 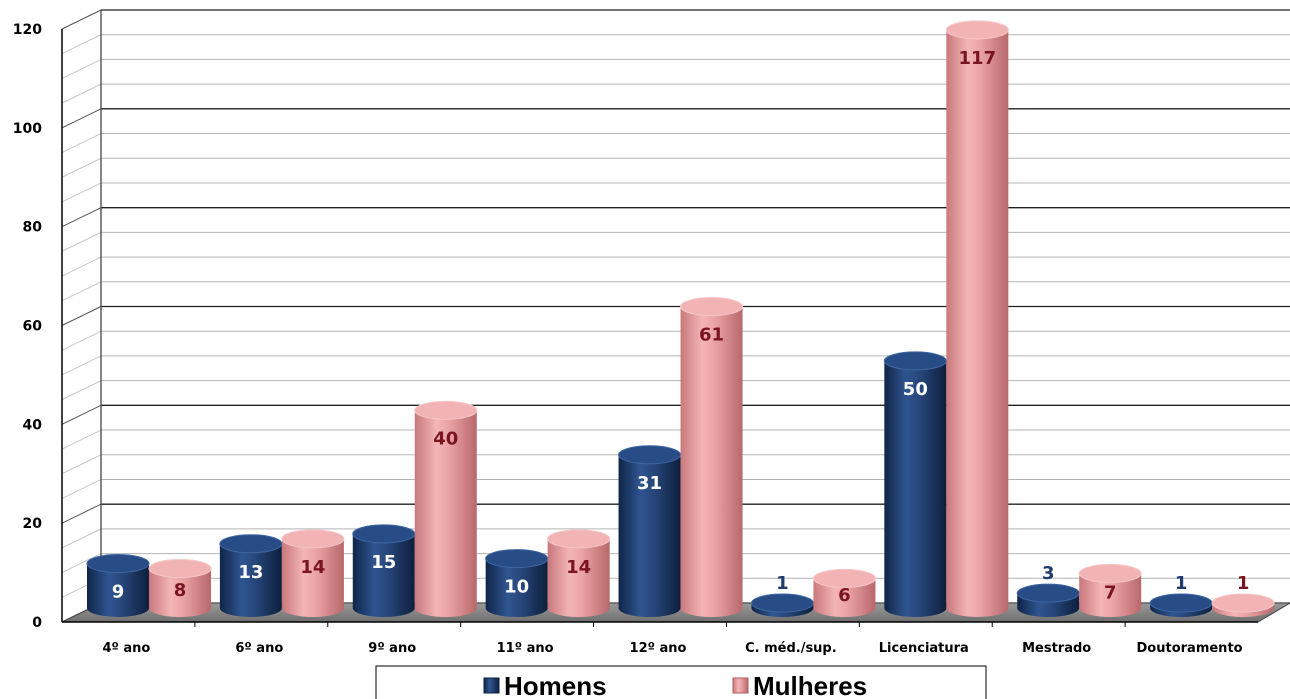 What do you see at coordinates (658, 648) in the screenshot?
I see `x-tick-label: 12º ano` at bounding box center [658, 648].